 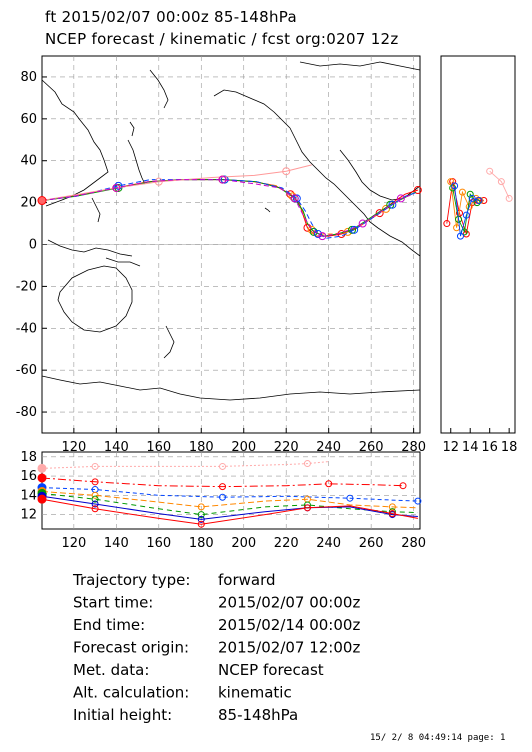 I want to click on height-y-tick-label: 16, so click(x=28, y=476).